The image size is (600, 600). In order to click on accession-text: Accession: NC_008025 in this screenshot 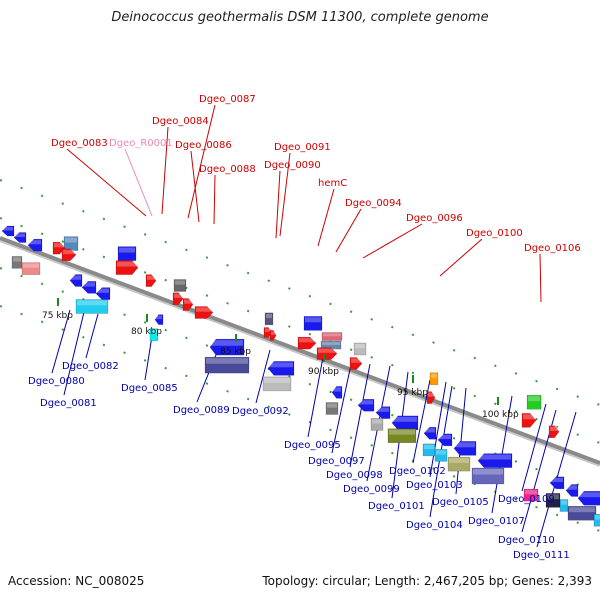, I will do `click(76, 581)`.